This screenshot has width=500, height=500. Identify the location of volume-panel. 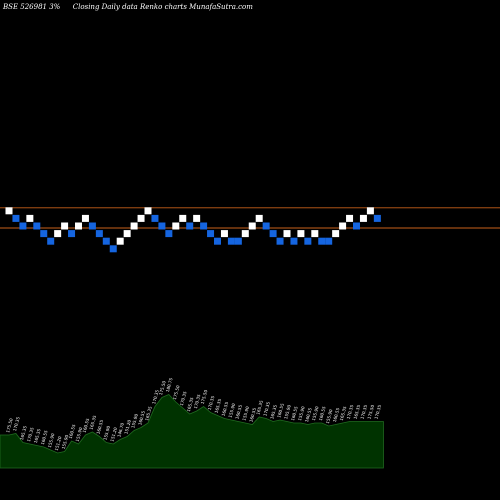
(192, 431).